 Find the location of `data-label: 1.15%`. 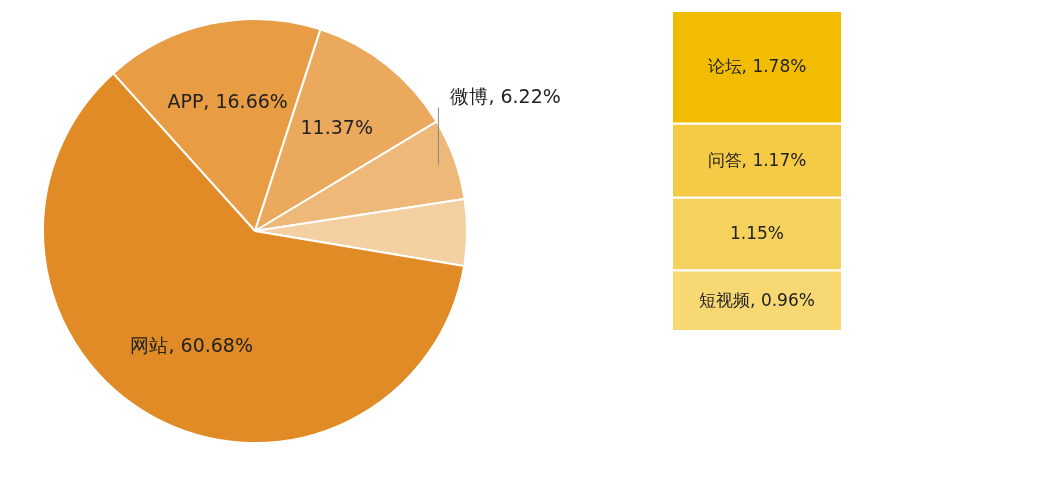

data-label: 1.15% is located at coordinates (757, 232).